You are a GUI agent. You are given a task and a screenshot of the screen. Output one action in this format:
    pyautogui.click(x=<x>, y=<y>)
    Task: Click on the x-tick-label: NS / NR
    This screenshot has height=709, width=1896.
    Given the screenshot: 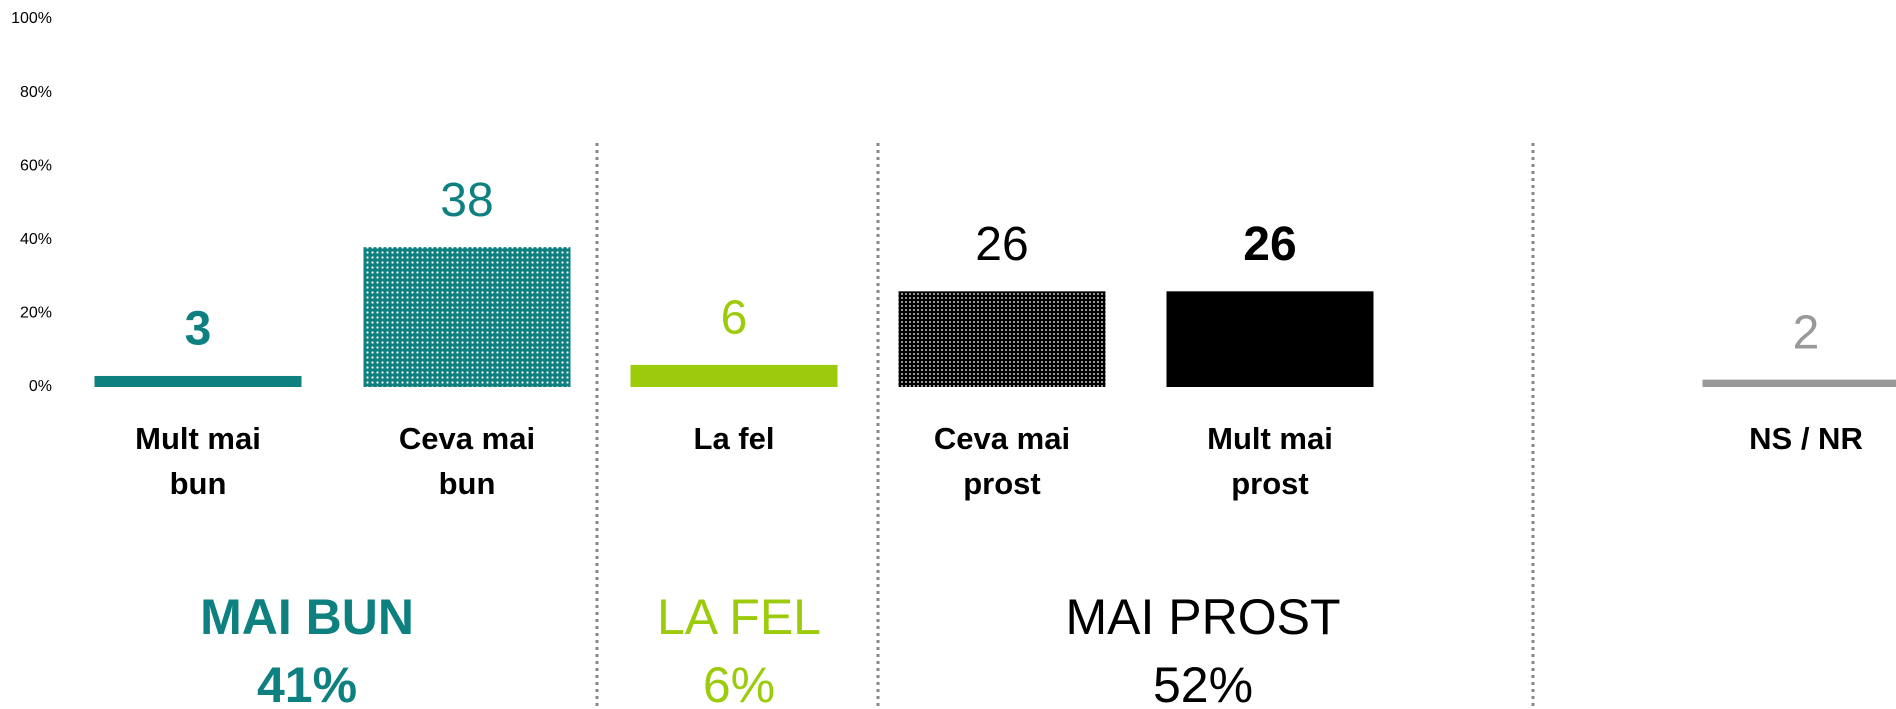 What is the action you would take?
    pyautogui.click(x=1806, y=438)
    